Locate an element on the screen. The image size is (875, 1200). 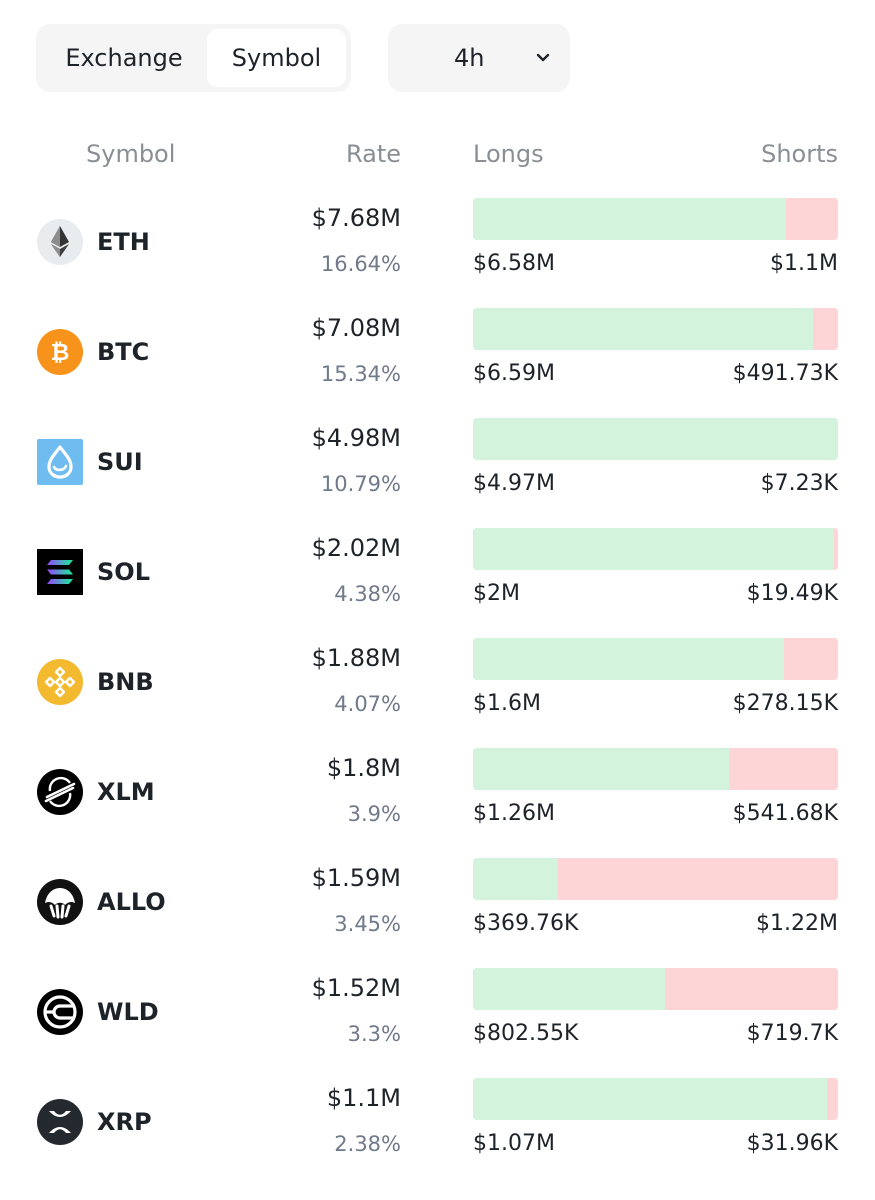
timeframe-value: 4h is located at coordinates (469, 58).